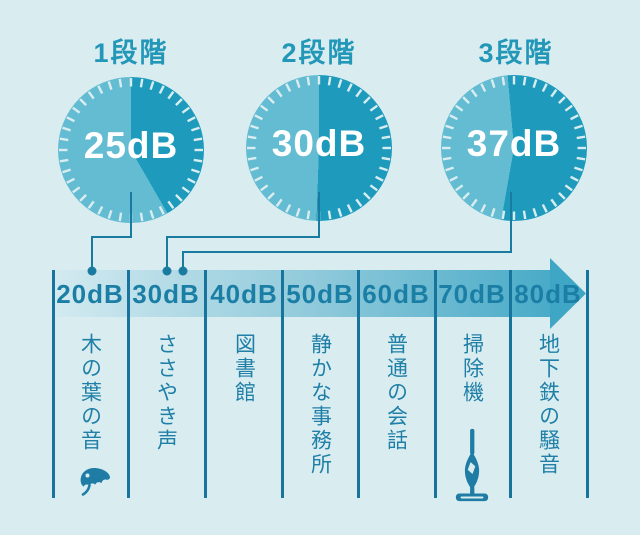 The width and height of the screenshot is (640, 535). Describe the element at coordinates (319, 143) in the screenshot. I see `gauge-value: 30dB` at that location.